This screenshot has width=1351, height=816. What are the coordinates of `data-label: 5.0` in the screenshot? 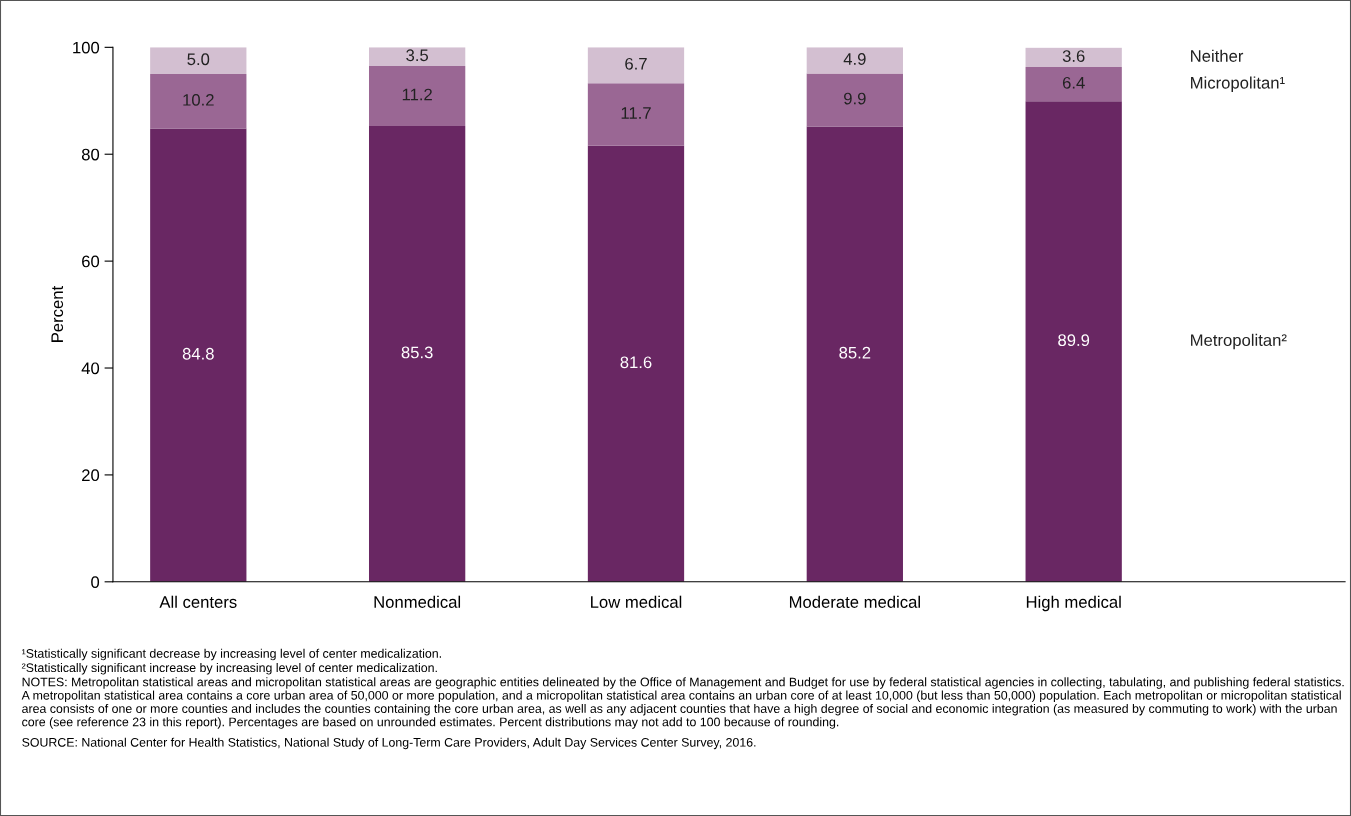 It's located at (198, 59).